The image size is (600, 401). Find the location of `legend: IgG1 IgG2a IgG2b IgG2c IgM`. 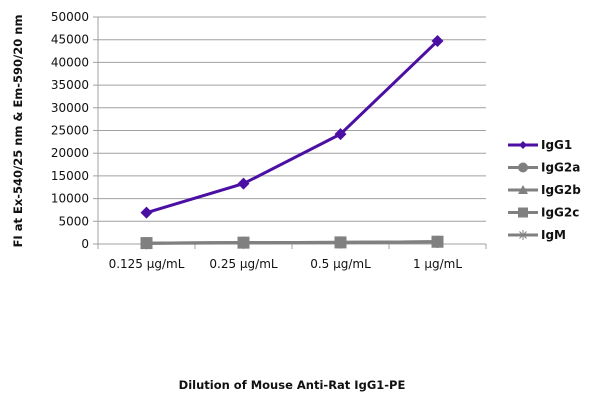

legend: IgG1 IgG2a IgG2b IgG2c IgM is located at coordinates (544, 190).